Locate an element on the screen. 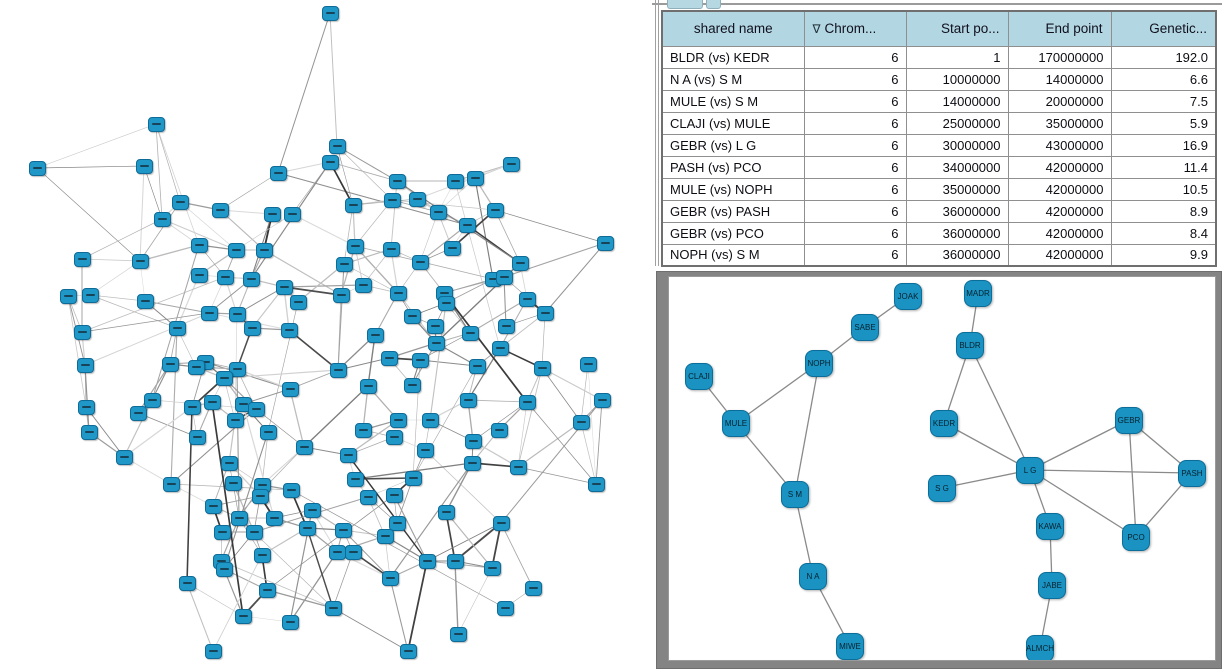  table-row: BLDR (vs) KEDR 6 1 170000000 192.0 is located at coordinates (939, 57).